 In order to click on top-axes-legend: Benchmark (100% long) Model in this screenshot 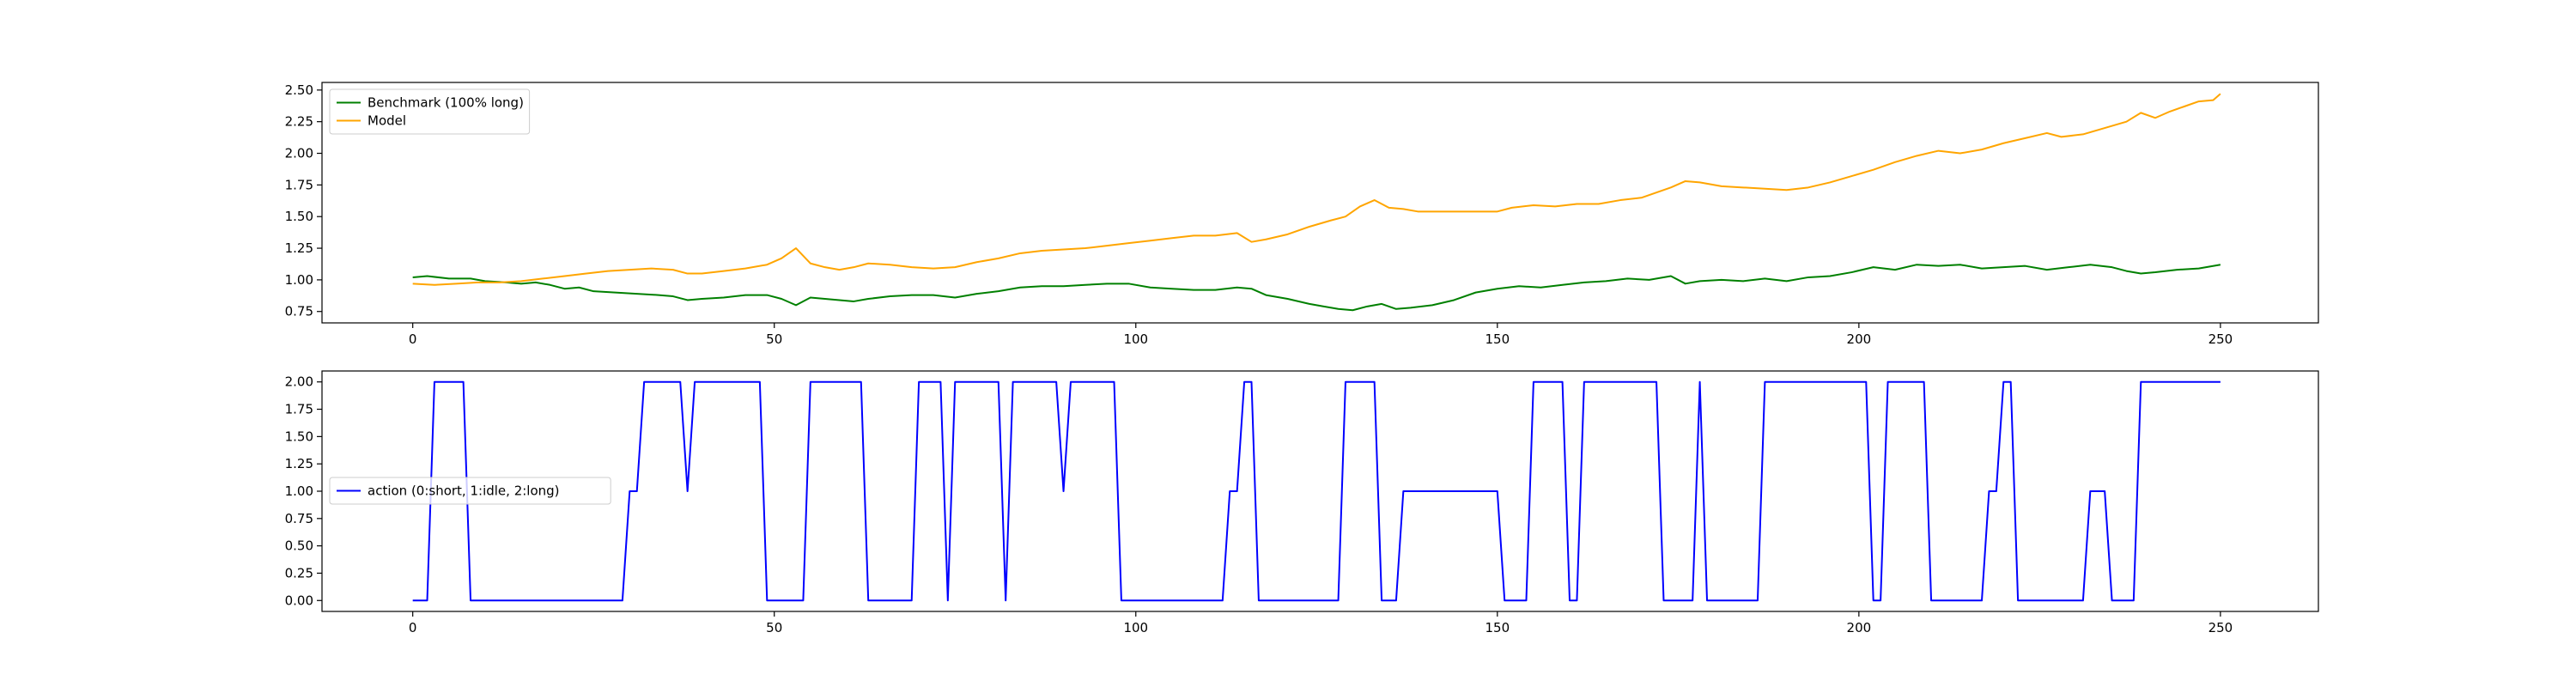, I will do `click(430, 111)`.